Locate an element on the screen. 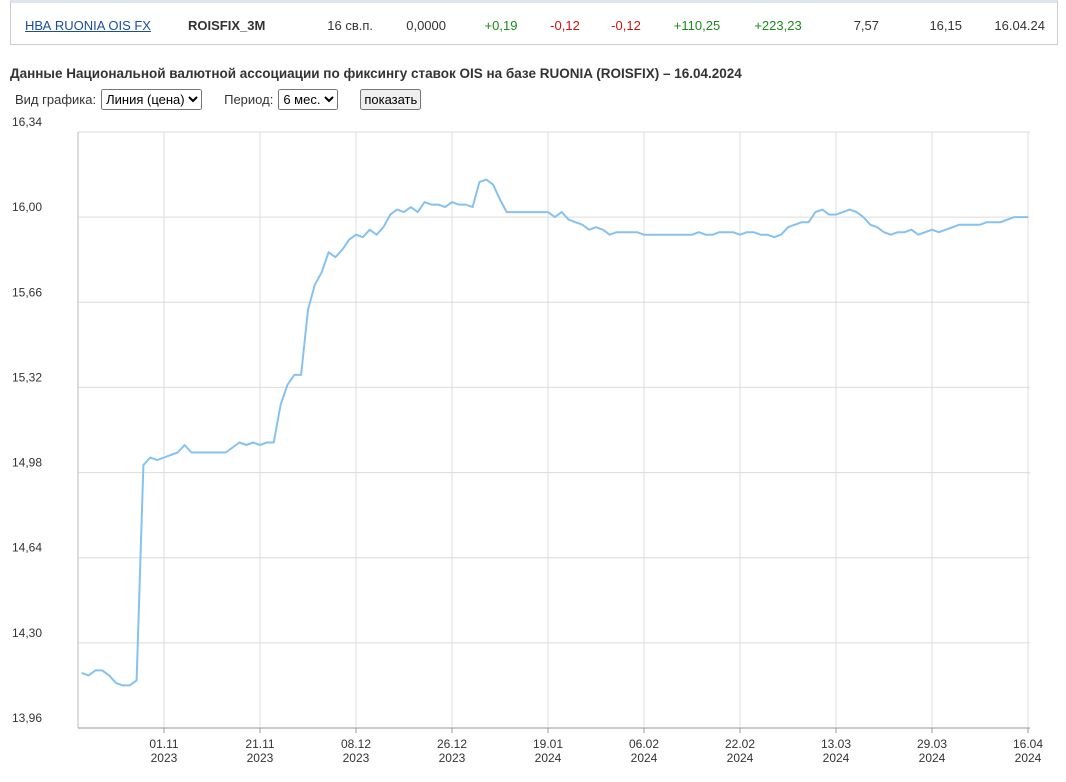 This screenshot has width=1066, height=782. y-tick-label: 16,00 is located at coordinates (27, 207).